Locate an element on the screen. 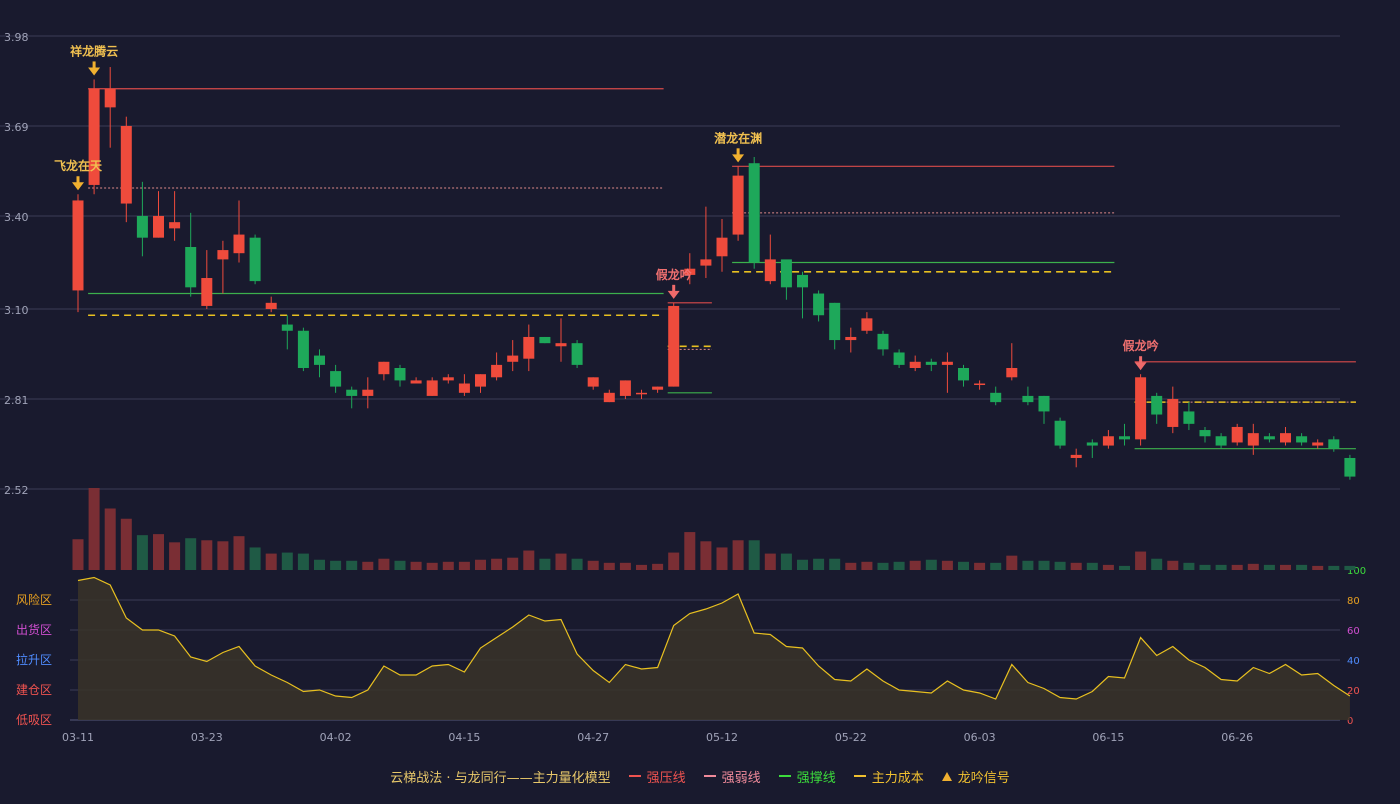 This screenshot has width=1400, height=804. x-tick-label: 03-23 is located at coordinates (207, 737).